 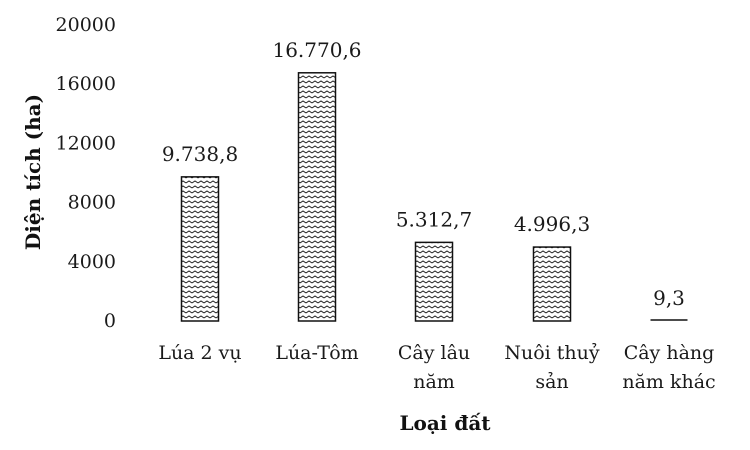 I want to click on x-category-label: Cây lâu năm, so click(x=434, y=367).